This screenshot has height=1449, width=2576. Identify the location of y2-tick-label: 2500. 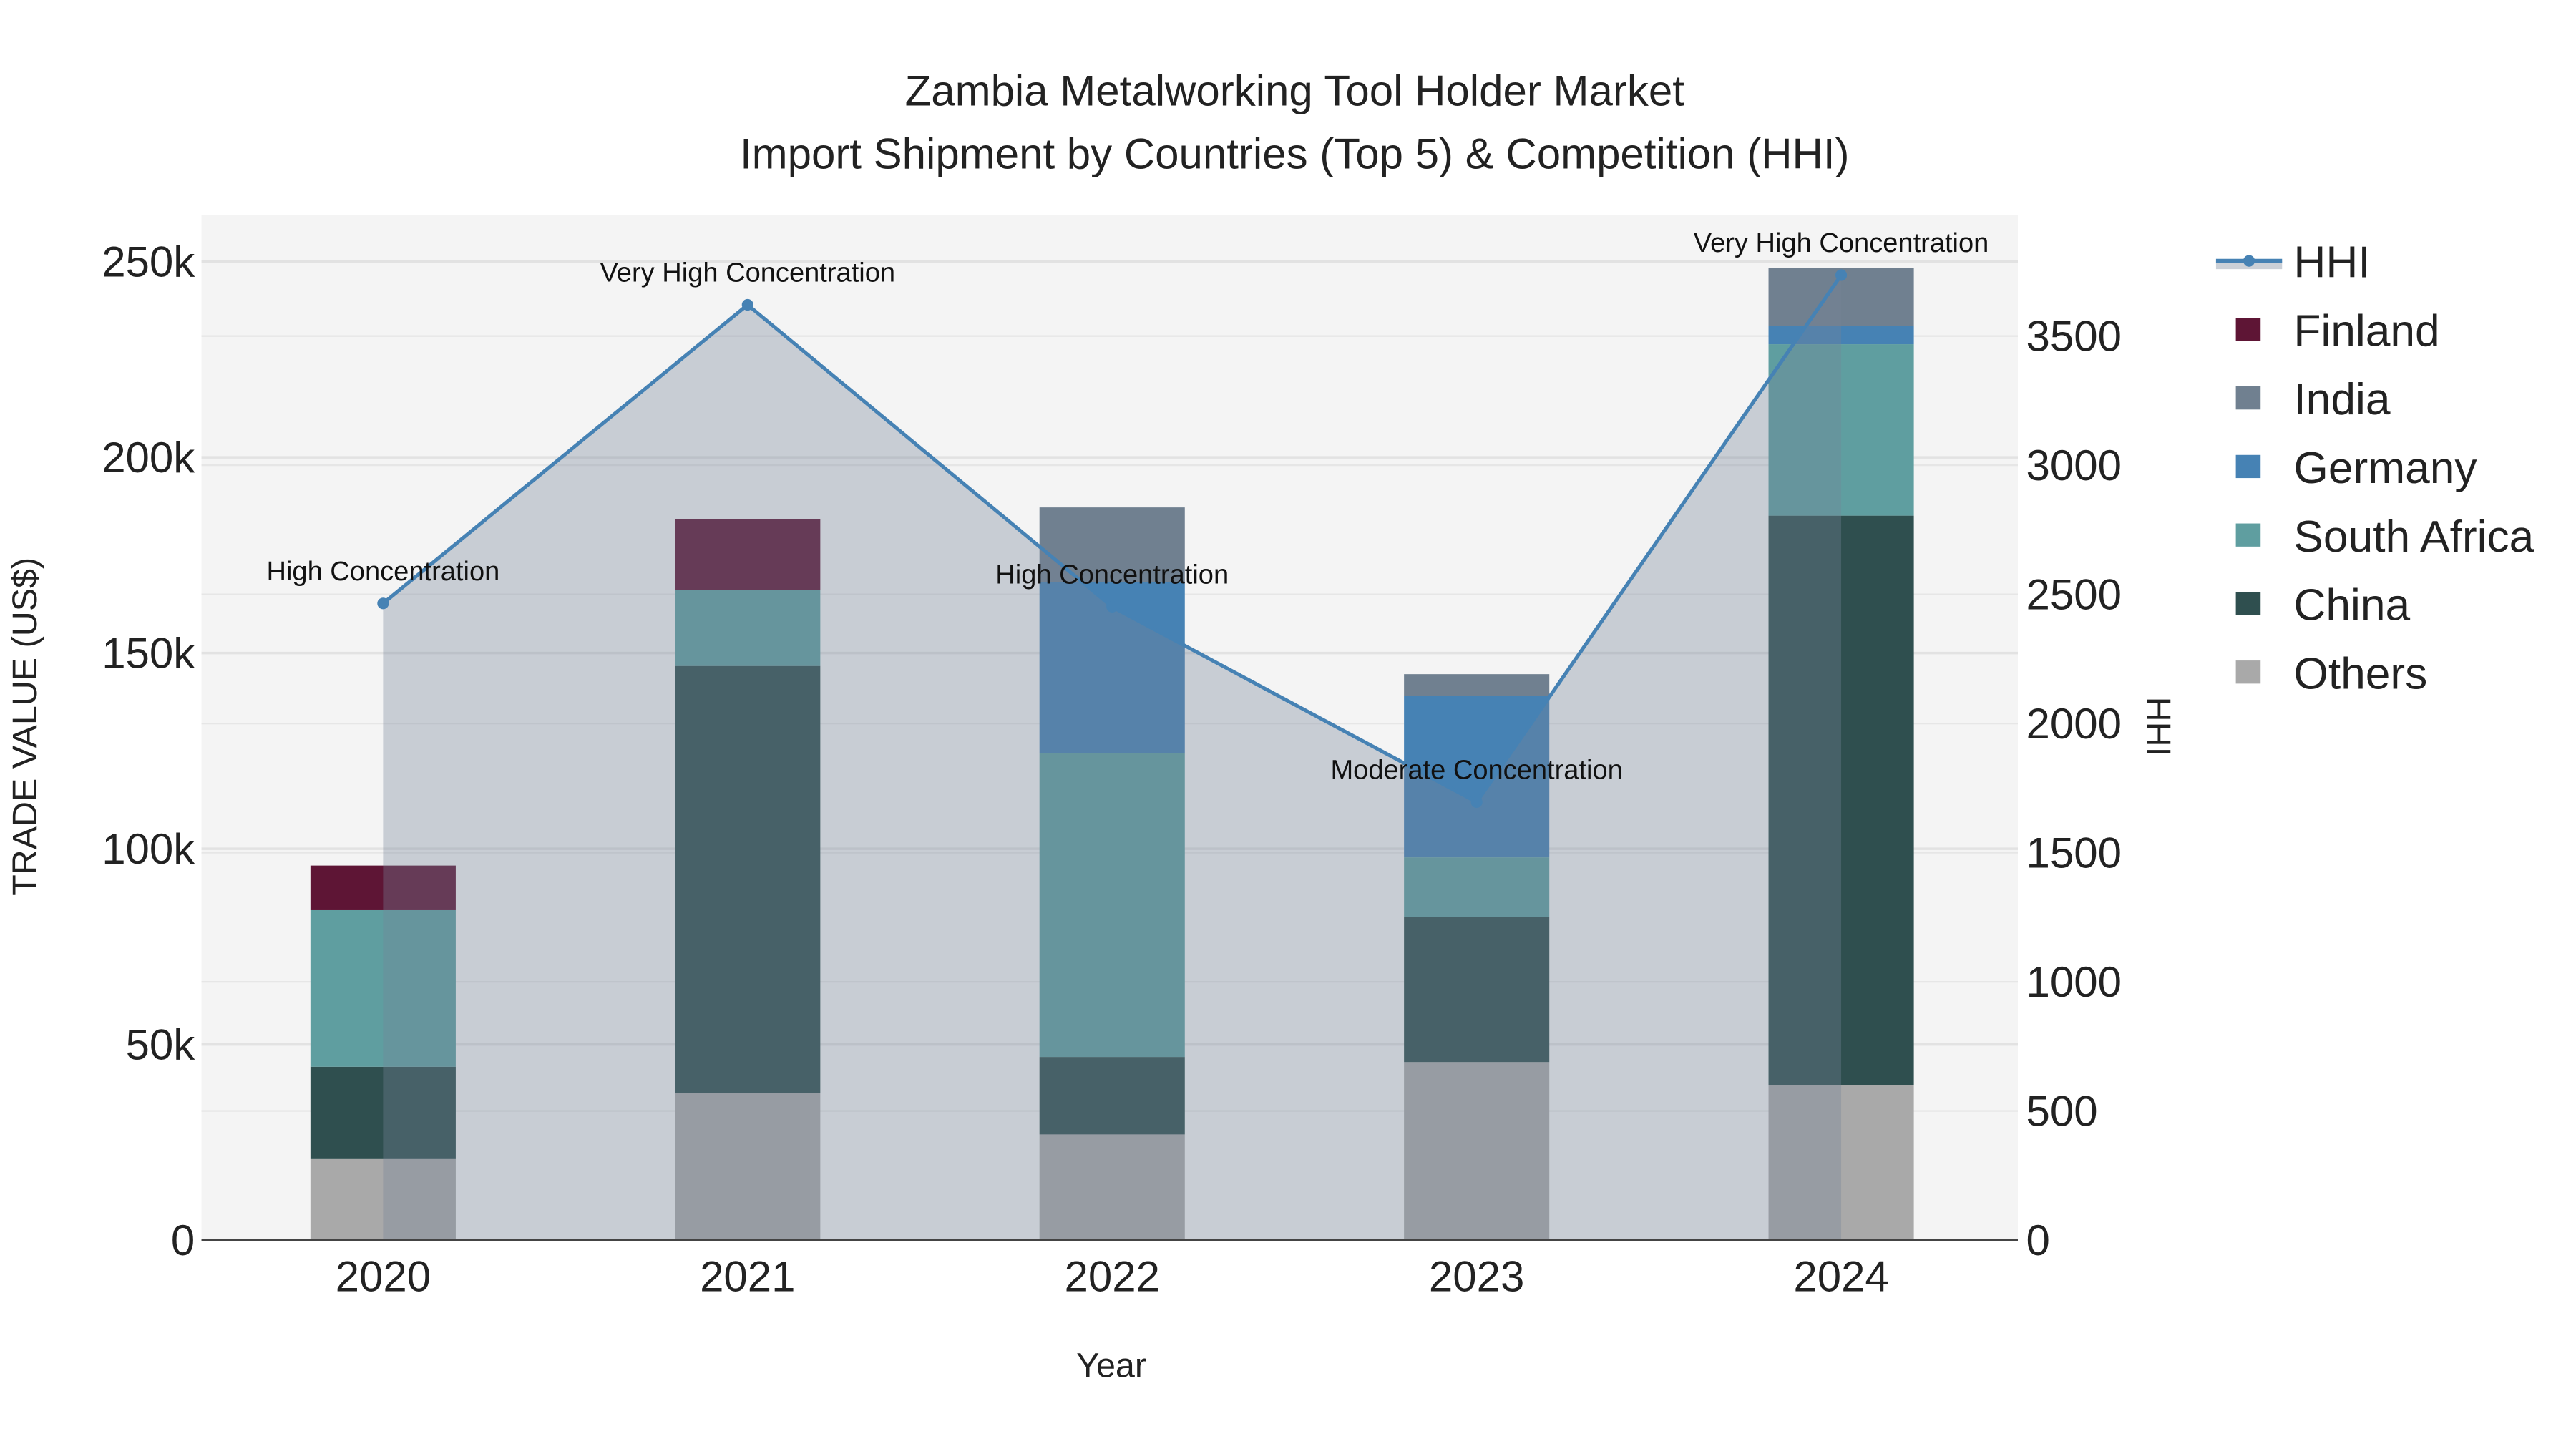
(2074, 594).